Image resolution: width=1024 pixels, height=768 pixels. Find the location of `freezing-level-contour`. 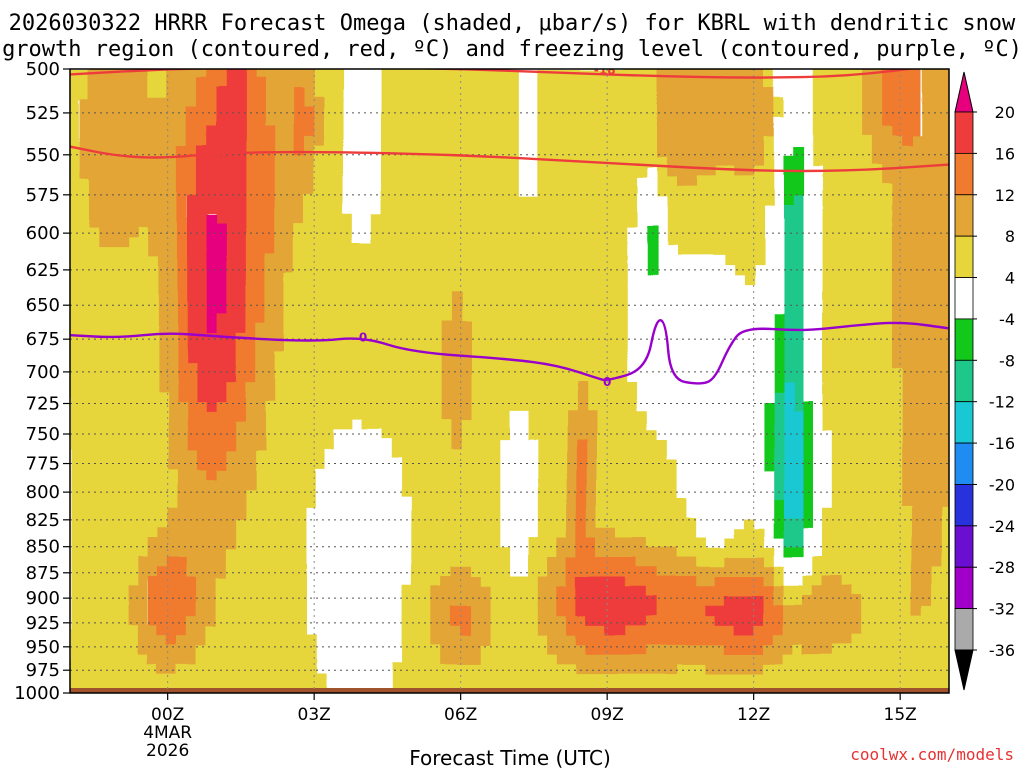

freezing-level-contour is located at coordinates (509, 352).